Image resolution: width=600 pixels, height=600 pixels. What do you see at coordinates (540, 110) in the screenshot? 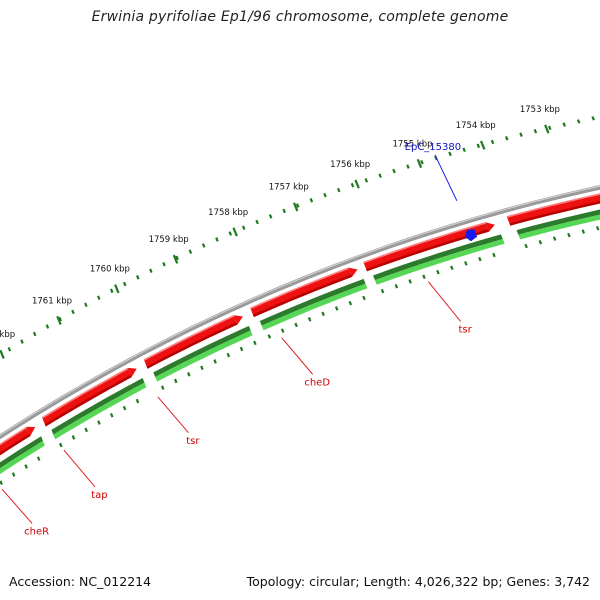
I see `ruler-tick-label: 1753 kbp` at bounding box center [540, 110].